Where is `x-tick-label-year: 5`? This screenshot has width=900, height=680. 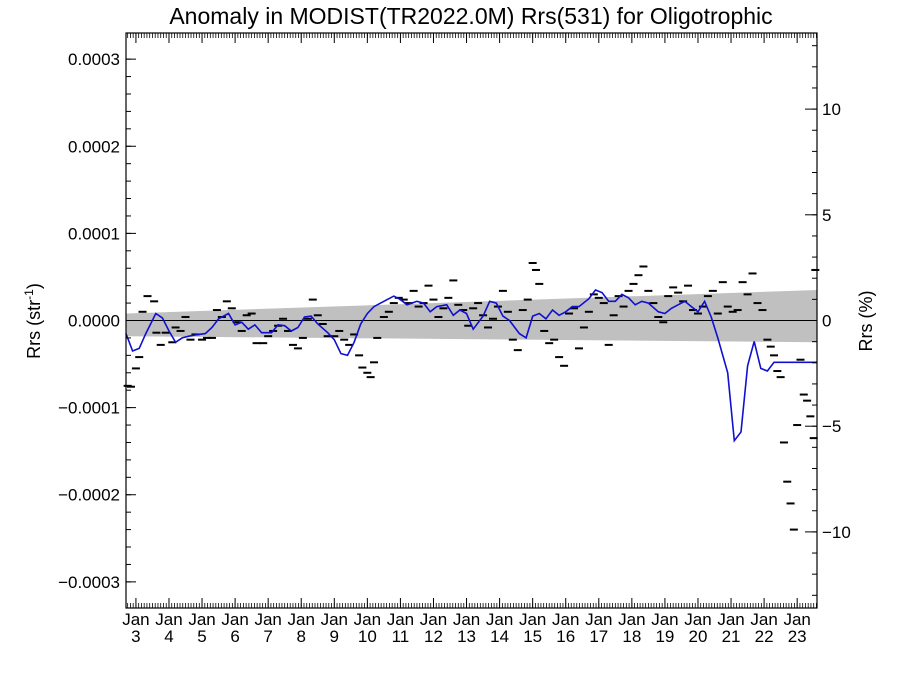 x-tick-label-year: 5 is located at coordinates (201, 636).